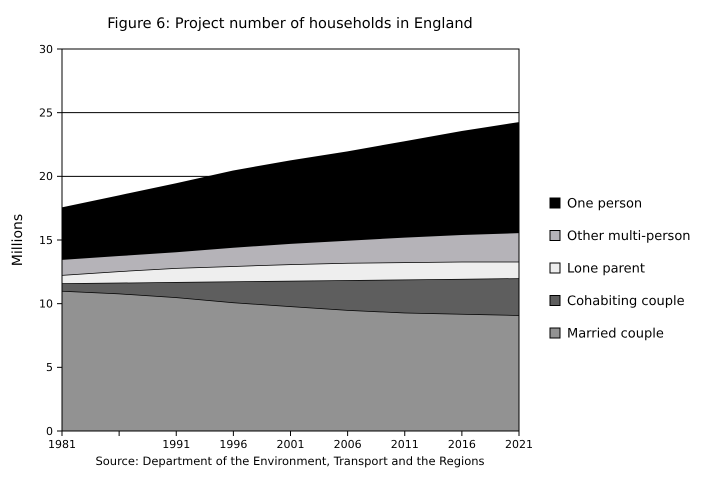  Describe the element at coordinates (626, 302) in the screenshot. I see `legend-label: Cohabiting couple` at that location.